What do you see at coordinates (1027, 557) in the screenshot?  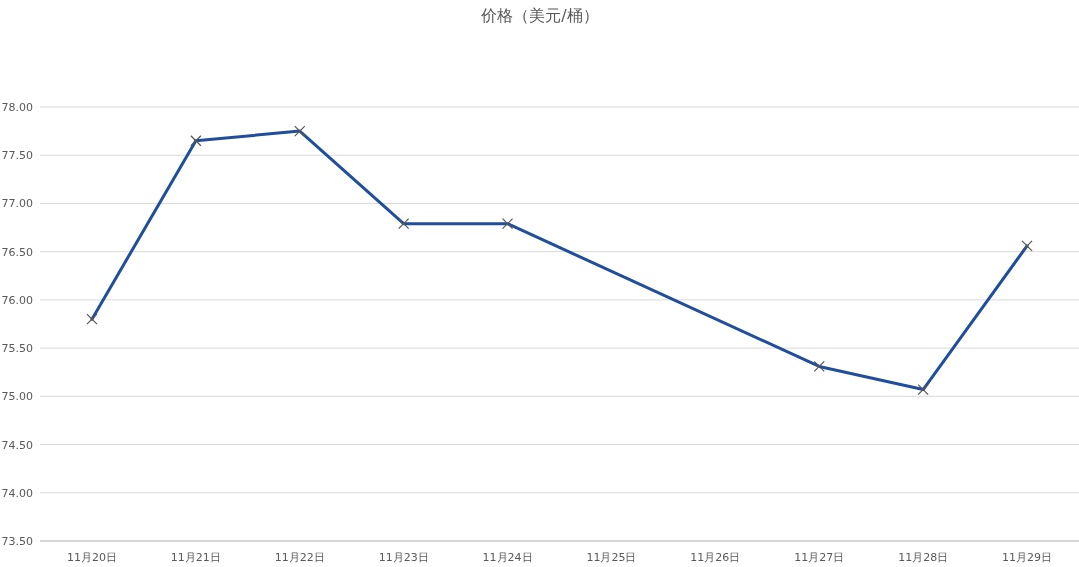 I see `x-tick-label: 11月29日` at bounding box center [1027, 557].